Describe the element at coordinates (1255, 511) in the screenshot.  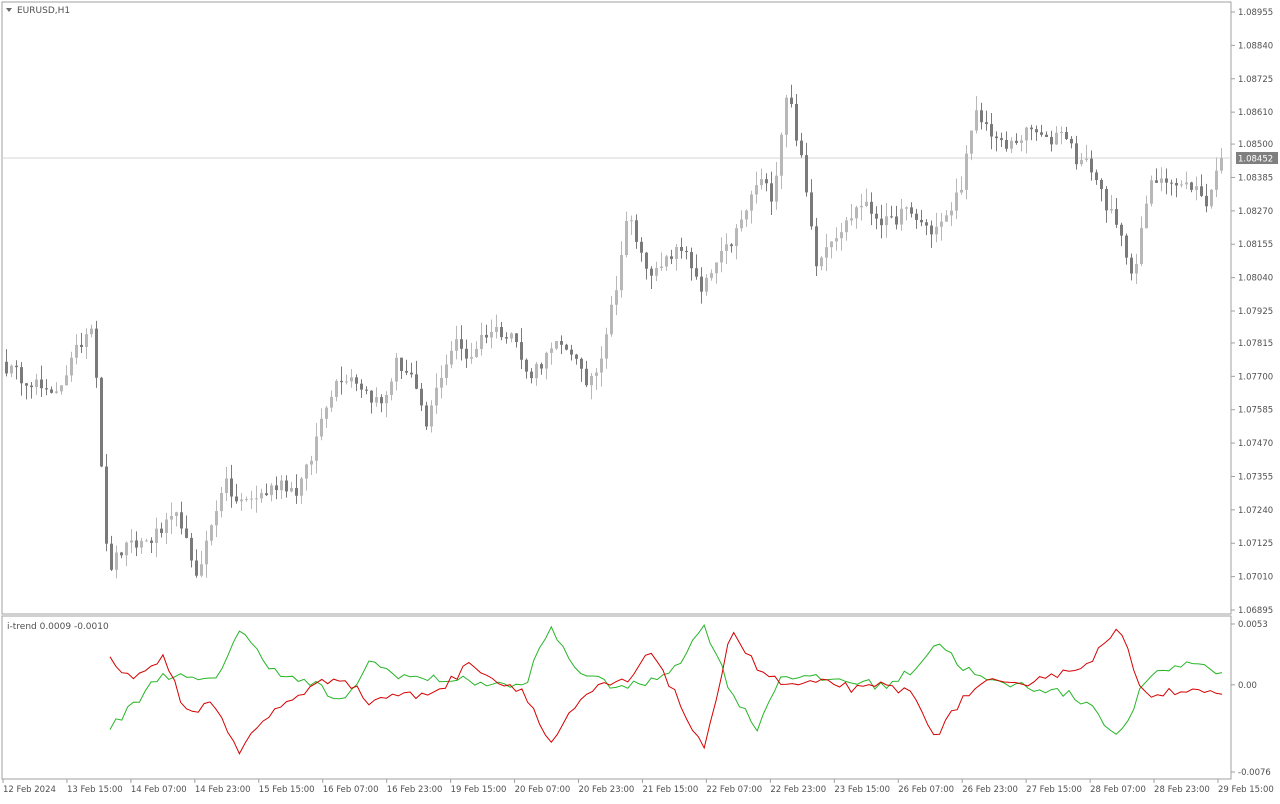
I see `price-tick-label: 1.07240` at that location.